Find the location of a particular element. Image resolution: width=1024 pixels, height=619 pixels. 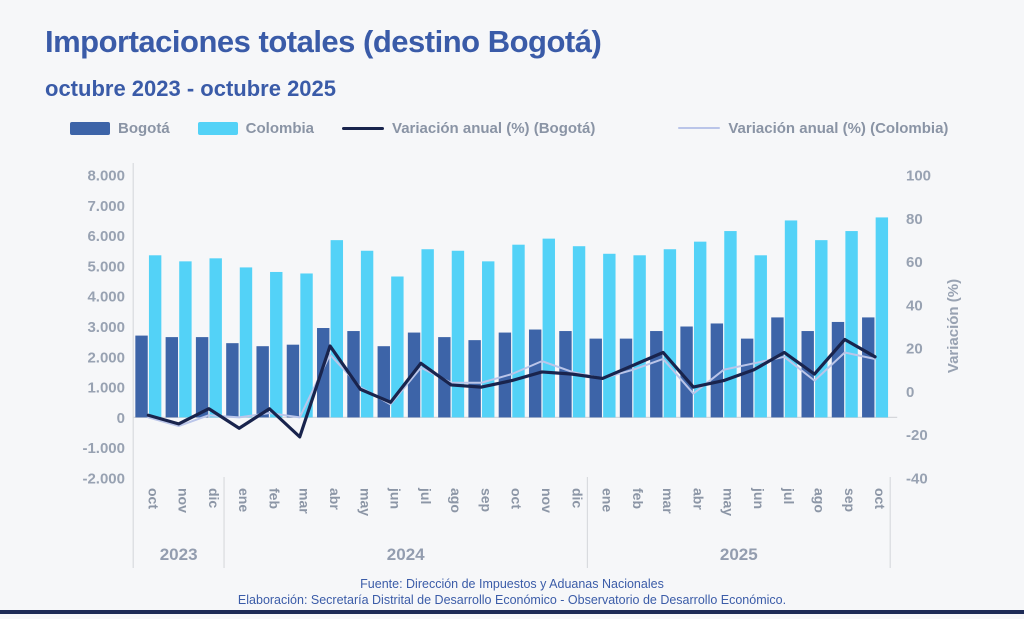

right-axis-tick-label: 80 is located at coordinates (914, 219).